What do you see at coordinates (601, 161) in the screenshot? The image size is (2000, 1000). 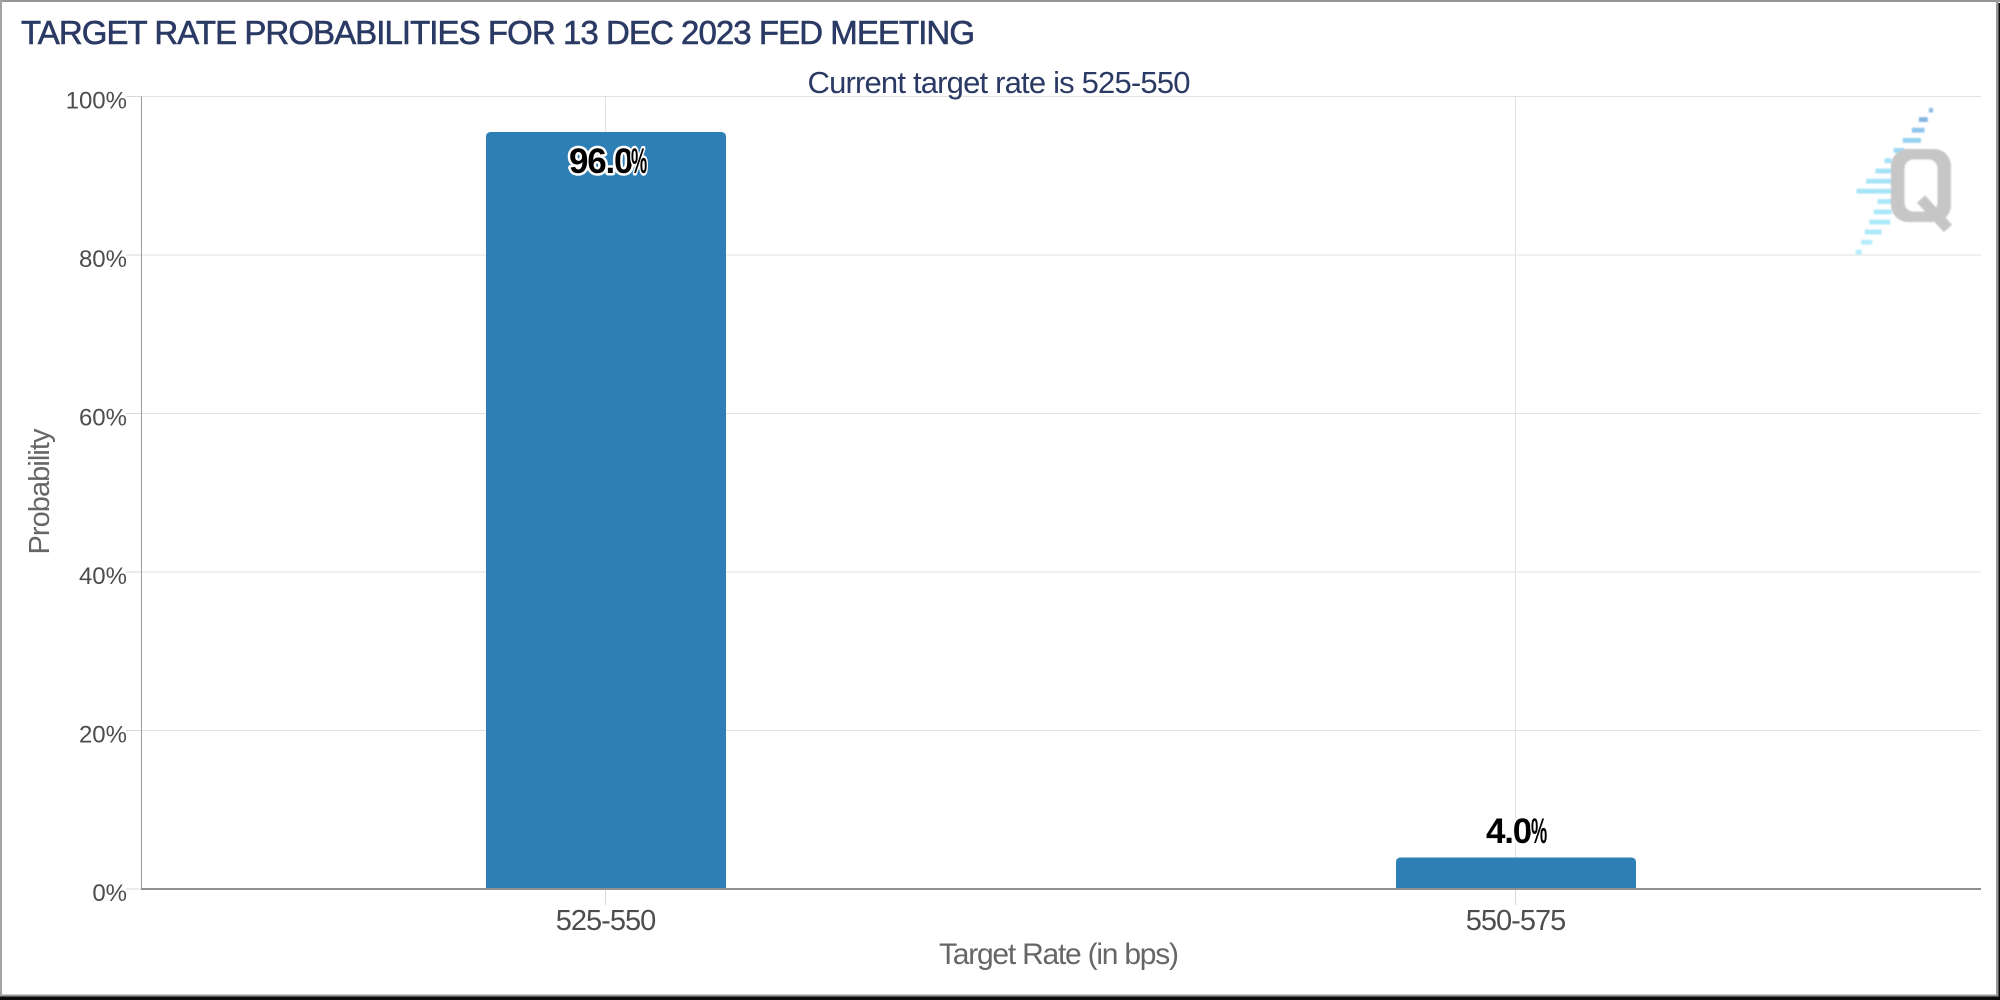 I see `svg-text: 96.0` at bounding box center [601, 161].